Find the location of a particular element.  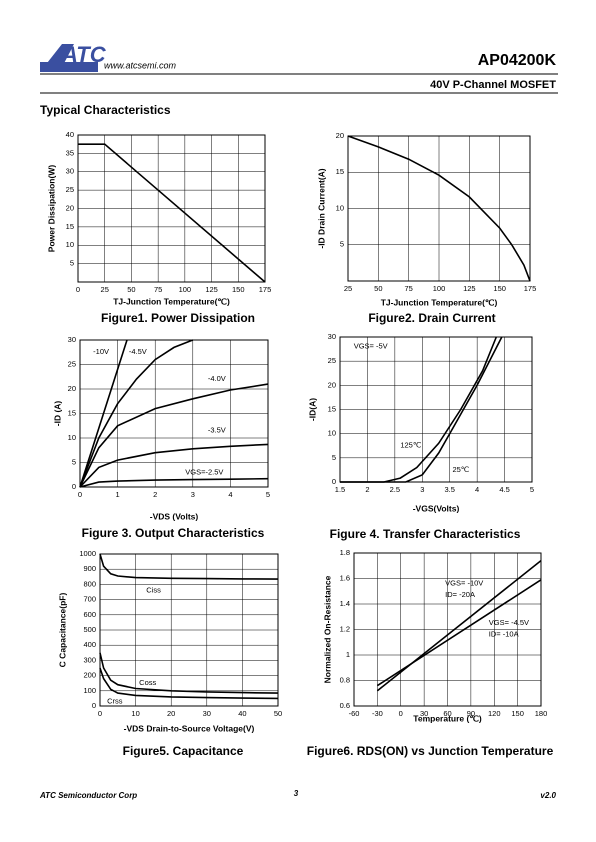

x-tick-label: 3 is located at coordinates (422, 489).